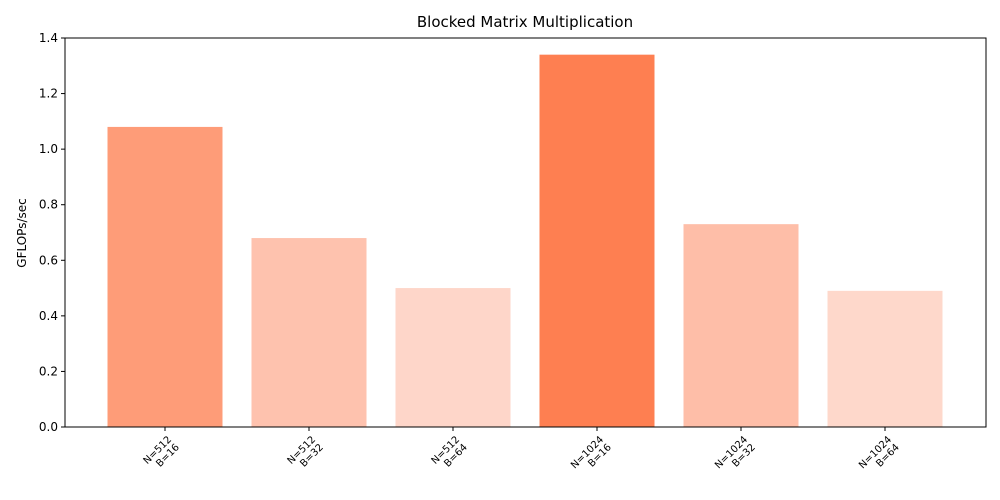 This screenshot has height=500, width=1000. What do you see at coordinates (52, 232) in the screenshot?
I see `y-axis-ticks: 0.0 0.2 0.4 0.6 0.8 1.0 1.2 1.4` at bounding box center [52, 232].